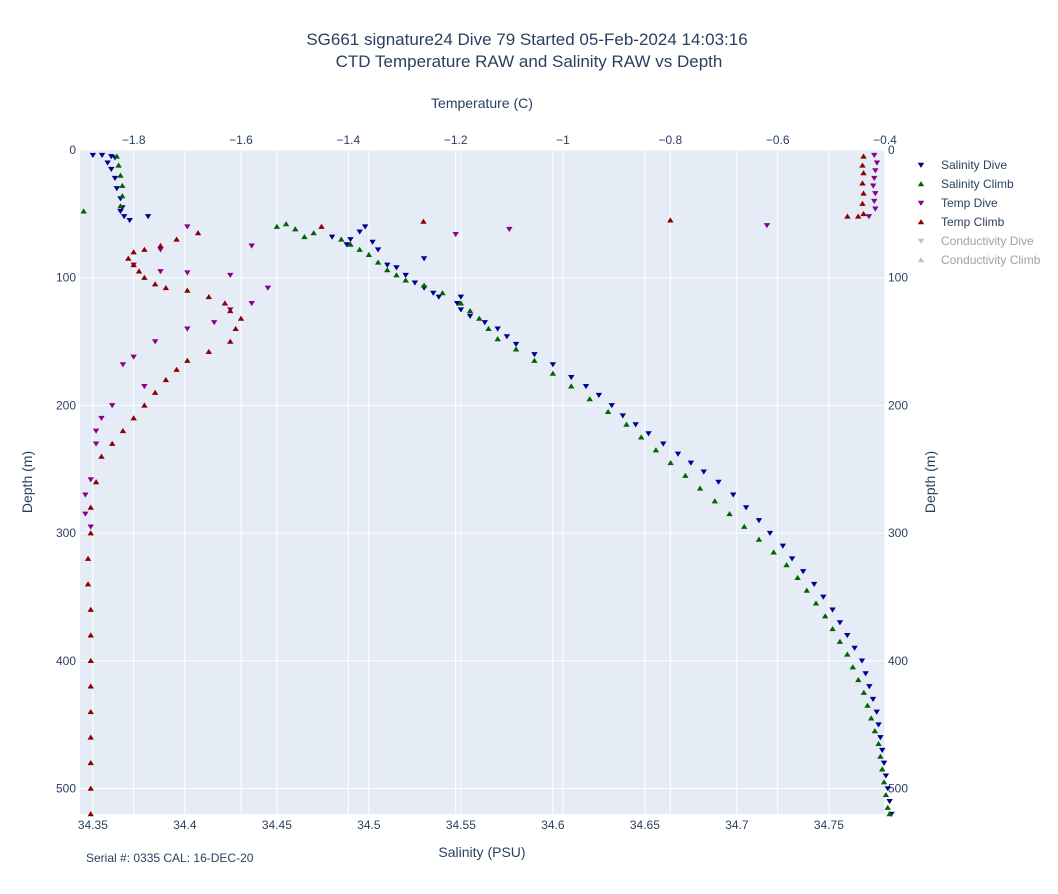 The height and width of the screenshot is (894, 1058). I want to click on x-axis-bottom-title: Salinity (PSU), so click(481, 852).